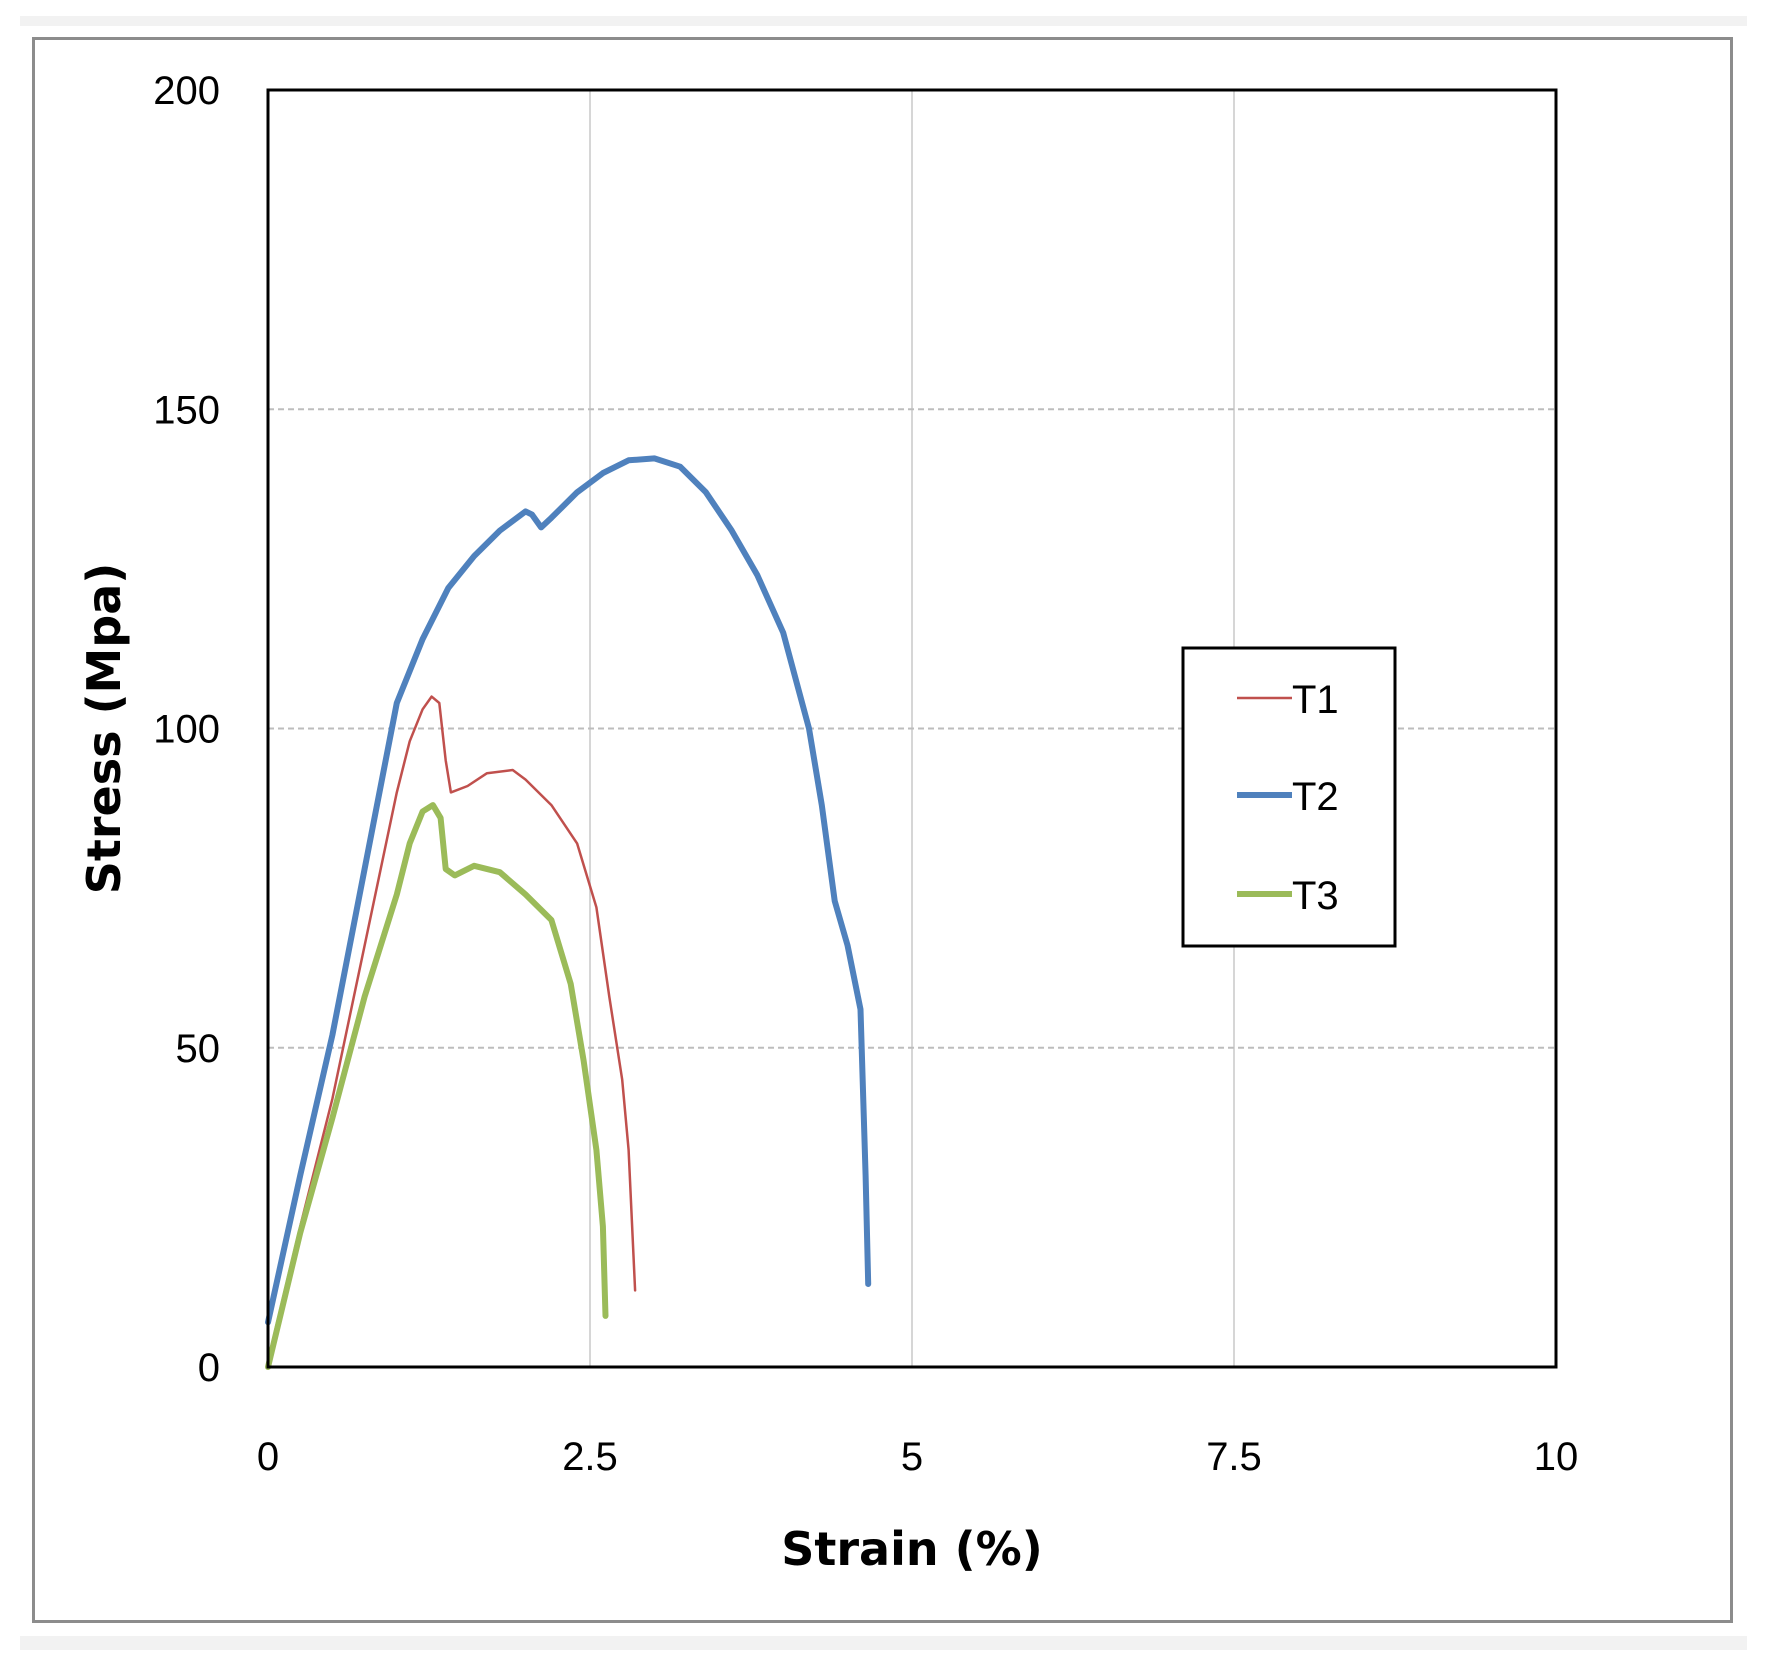 This screenshot has width=1767, height=1663. What do you see at coordinates (437, 1086) in the screenshot?
I see `series-line-t3` at bounding box center [437, 1086].